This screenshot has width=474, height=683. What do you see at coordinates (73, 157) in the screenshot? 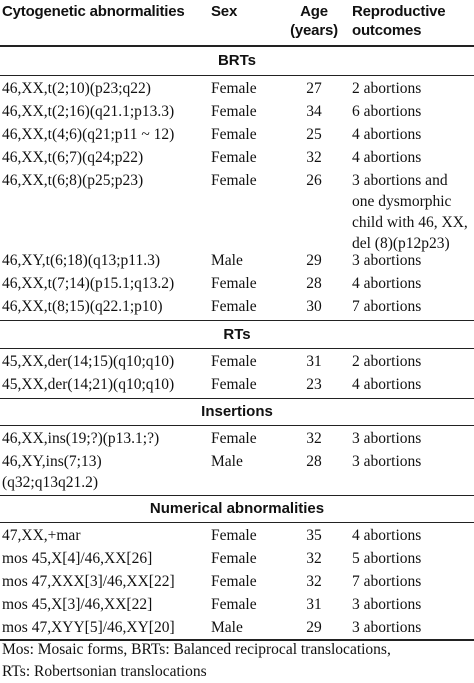
I see `cell-abnormality: 46,XX,t(6;7)(q24;p22)` at bounding box center [73, 157].